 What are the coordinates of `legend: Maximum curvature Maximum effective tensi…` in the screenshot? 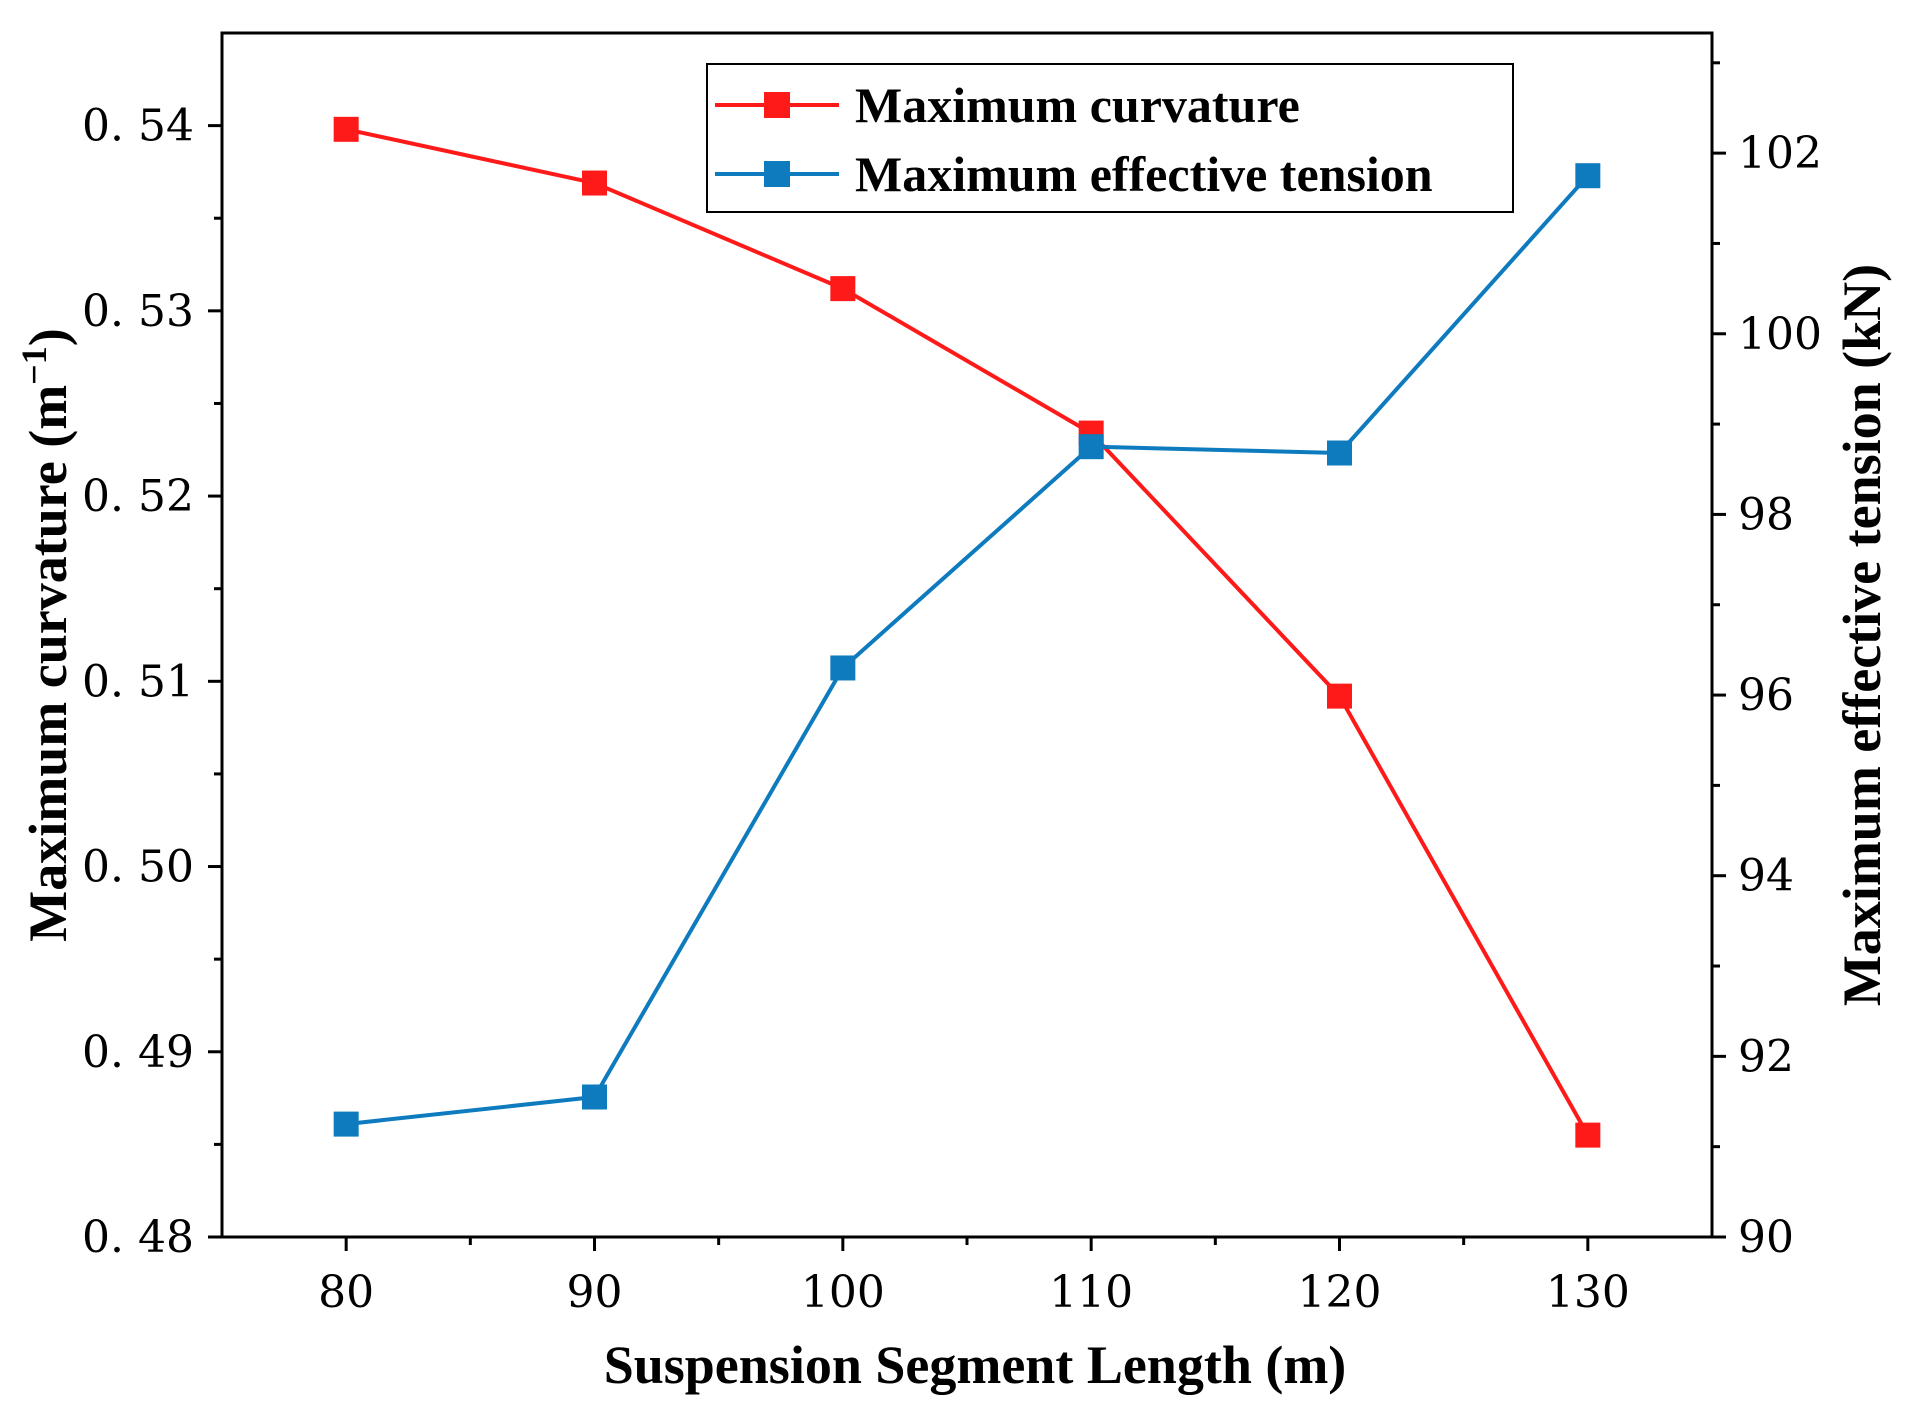 It's located at (1110, 138).